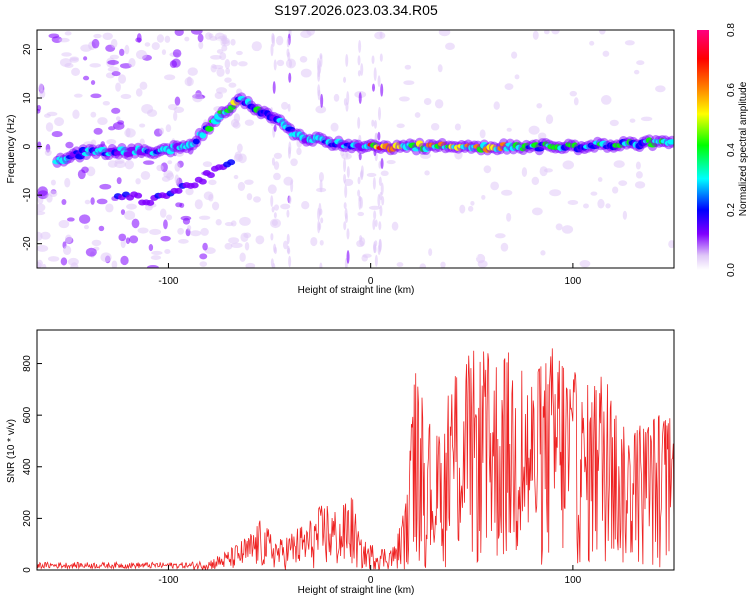 This screenshot has width=750, height=600. I want to click on colorbar-gradient, so click(703, 150).